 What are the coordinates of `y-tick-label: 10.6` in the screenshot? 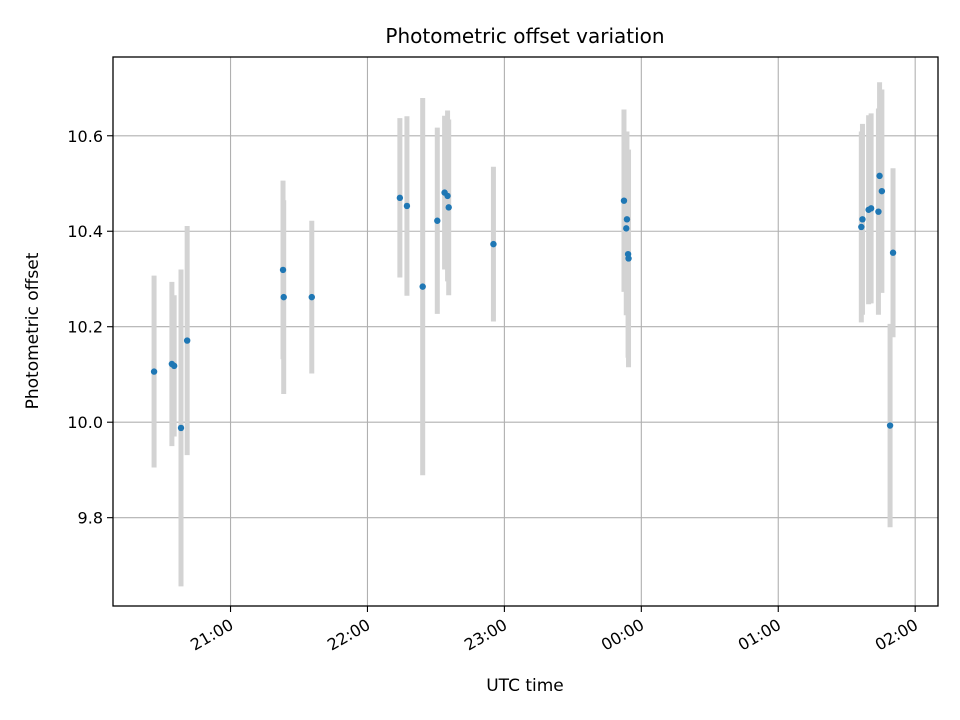 It's located at (85, 136).